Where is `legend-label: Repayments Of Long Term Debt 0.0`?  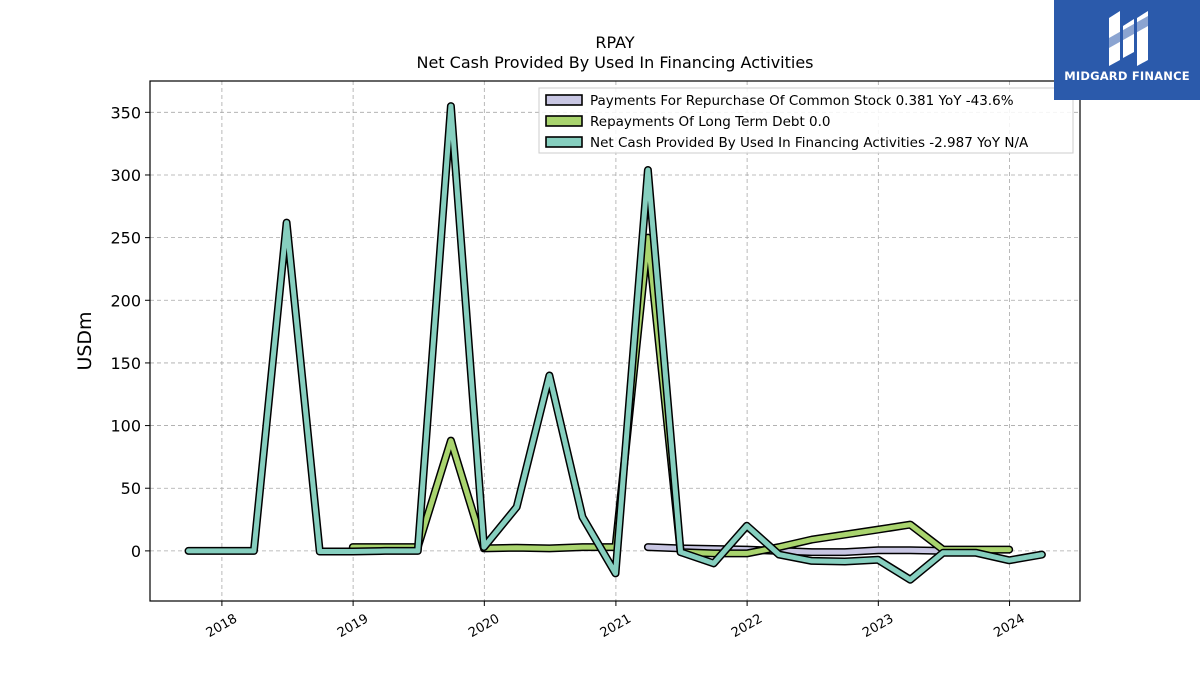 legend-label: Repayments Of Long Term Debt 0.0 is located at coordinates (710, 122).